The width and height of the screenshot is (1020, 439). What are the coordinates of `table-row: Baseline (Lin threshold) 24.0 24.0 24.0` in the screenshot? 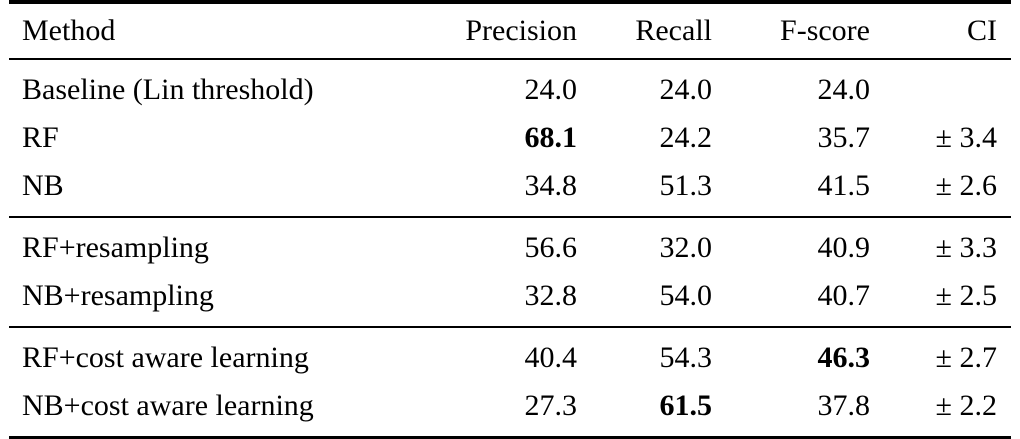 It's located at (510, 86).